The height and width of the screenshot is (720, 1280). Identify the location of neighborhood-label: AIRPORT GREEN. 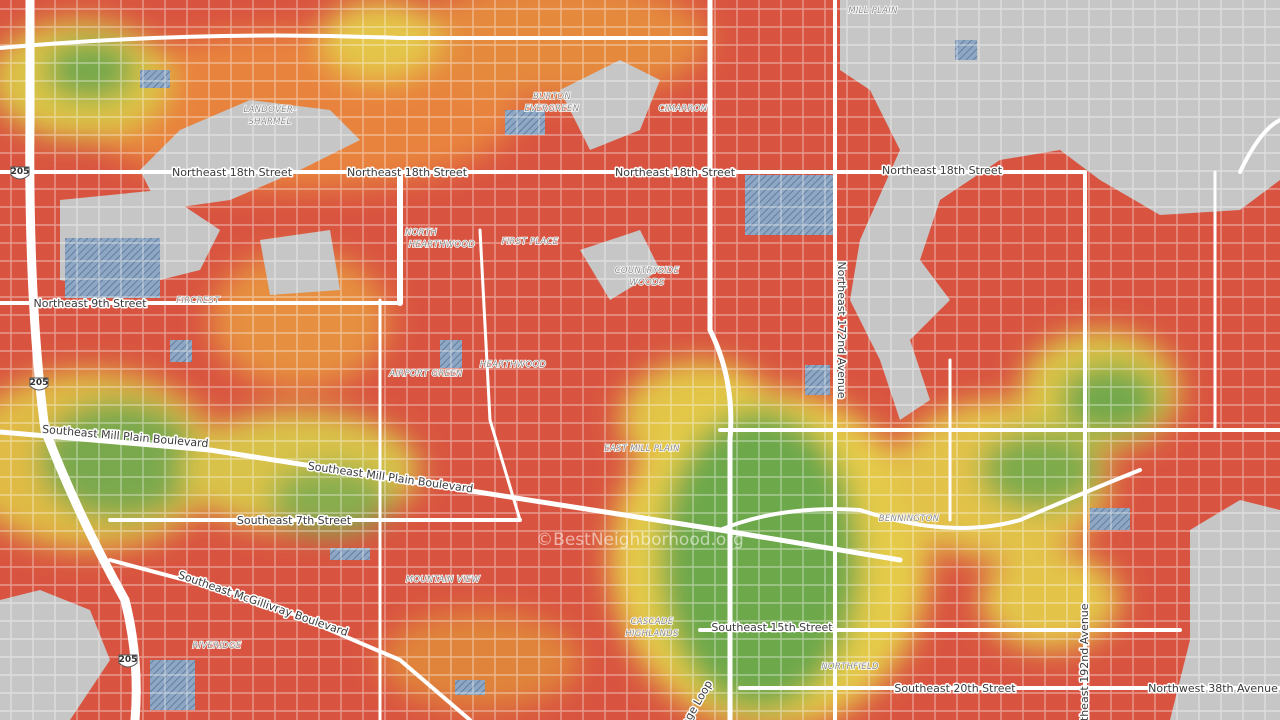
(425, 374).